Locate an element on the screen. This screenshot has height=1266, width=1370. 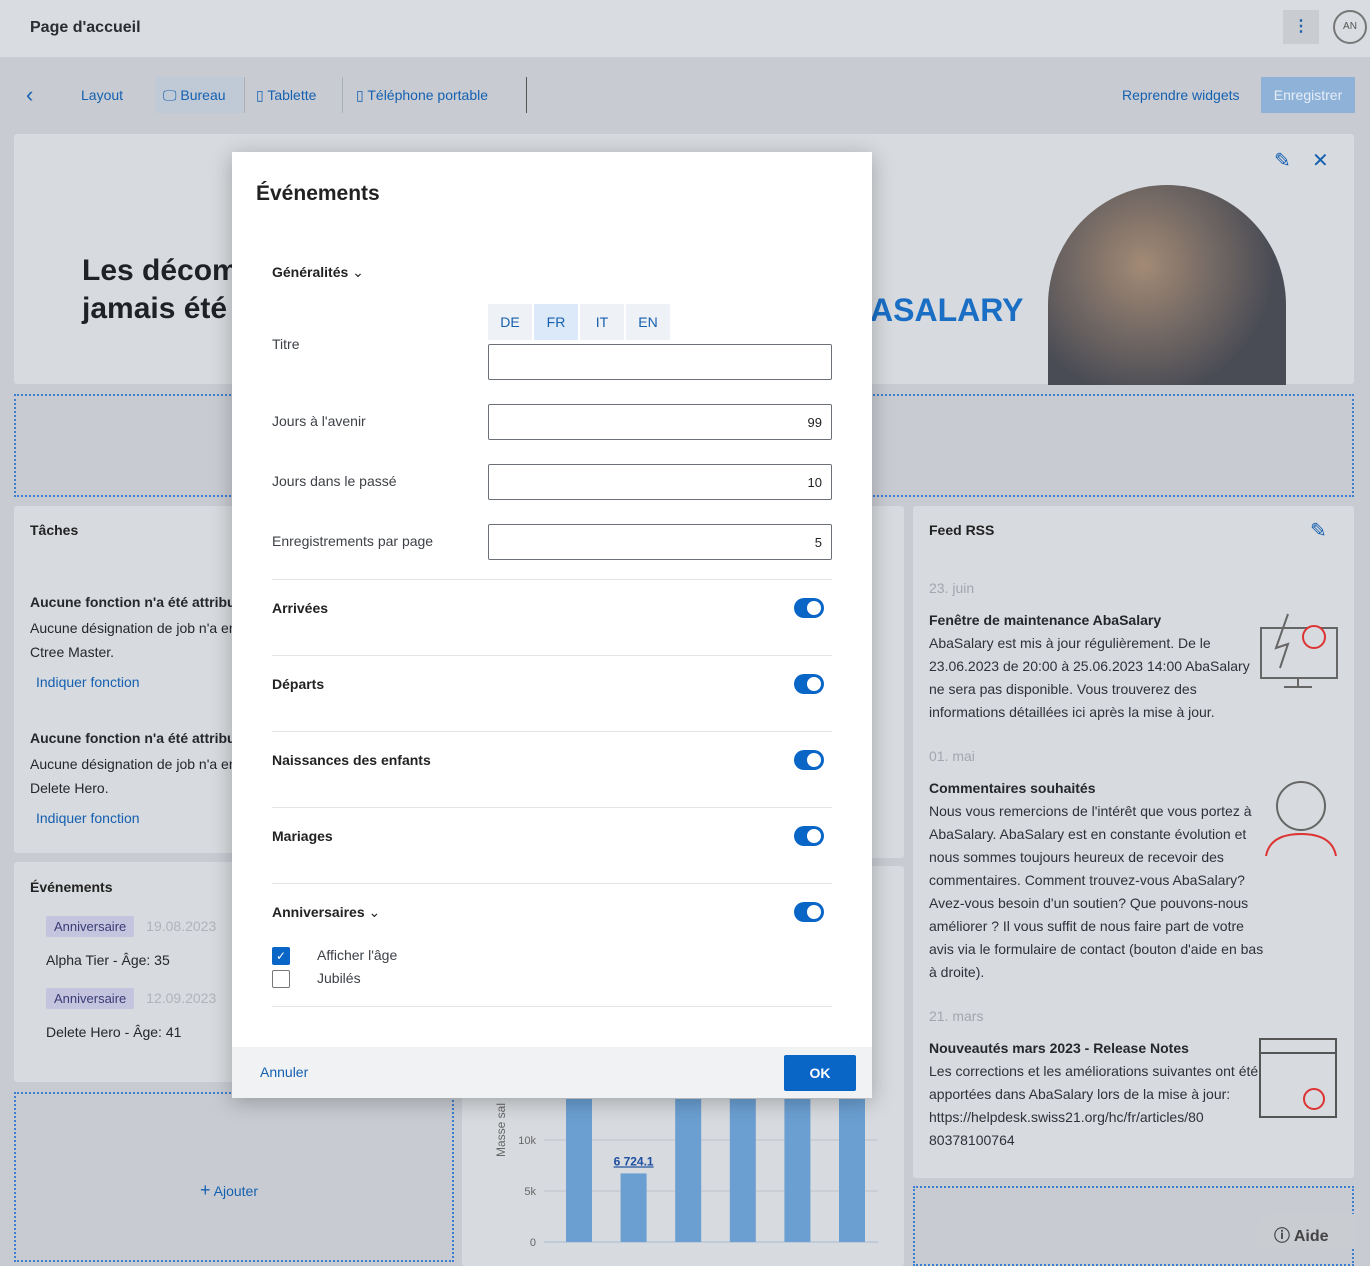
ok-button: OK is located at coordinates (820, 1073).